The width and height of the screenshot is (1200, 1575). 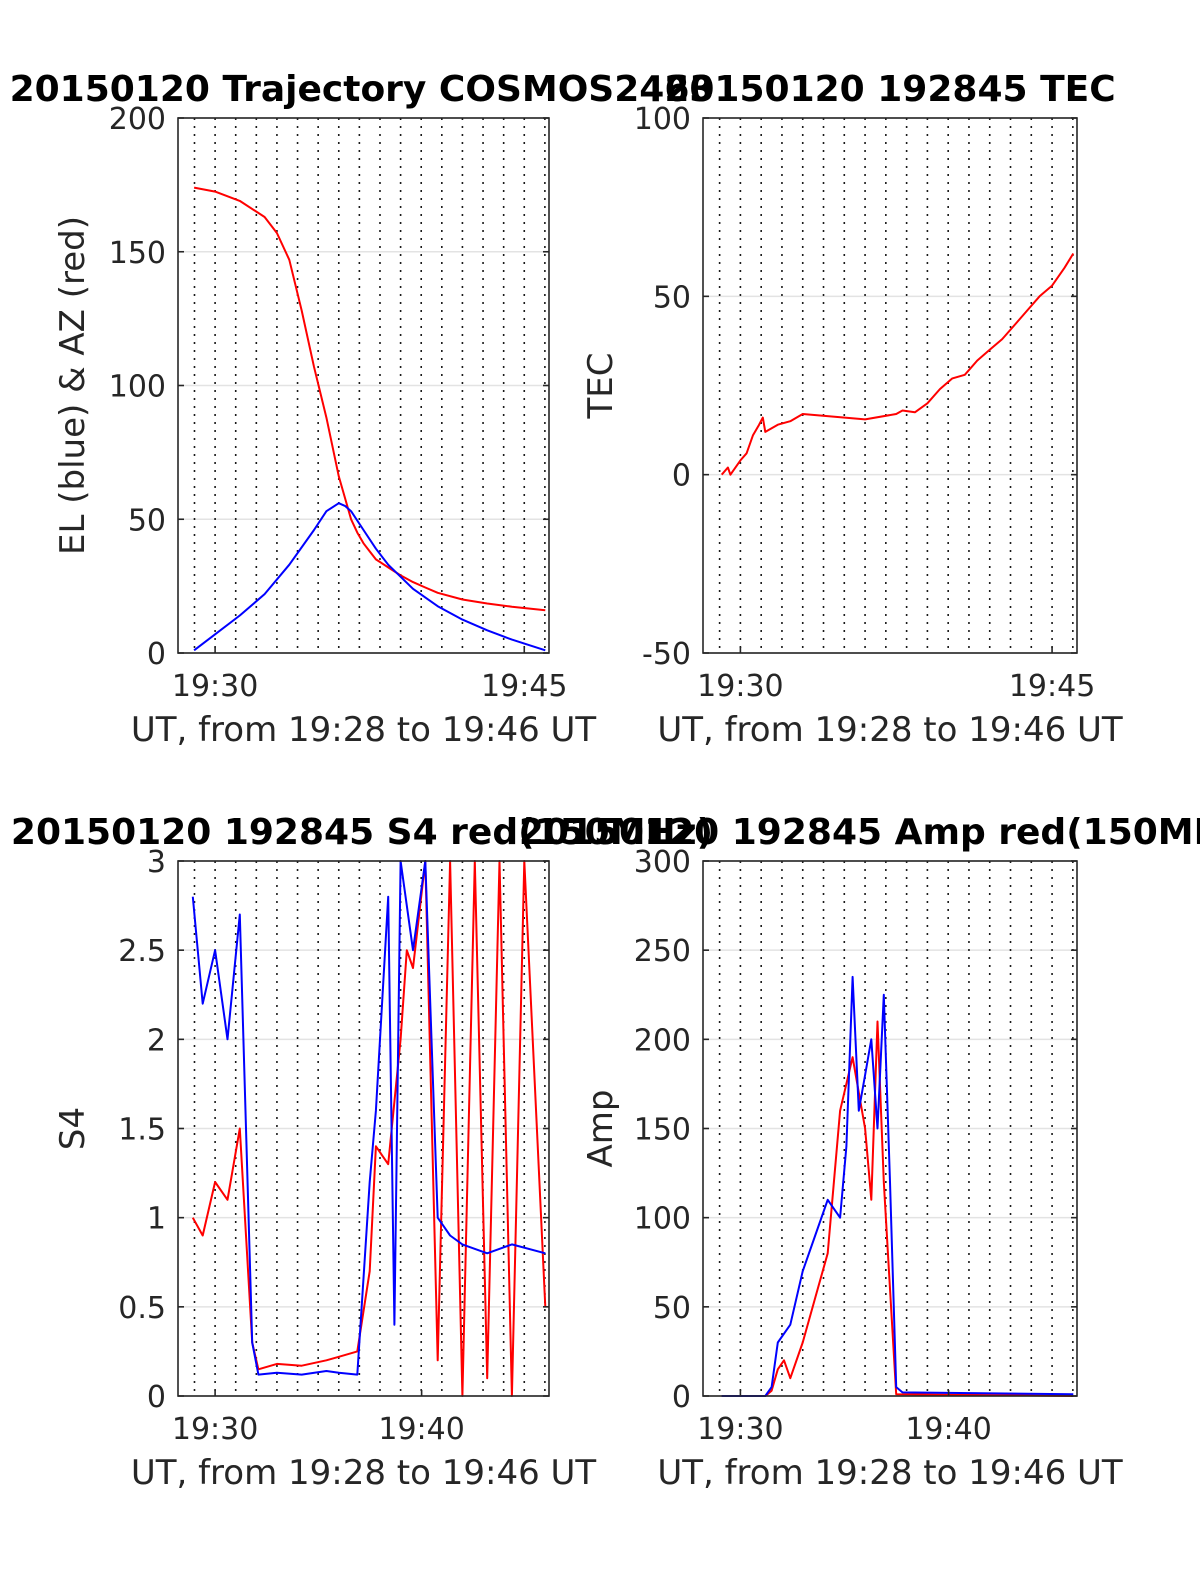 I want to click on trajectory-series-red-line, so click(x=369, y=399).